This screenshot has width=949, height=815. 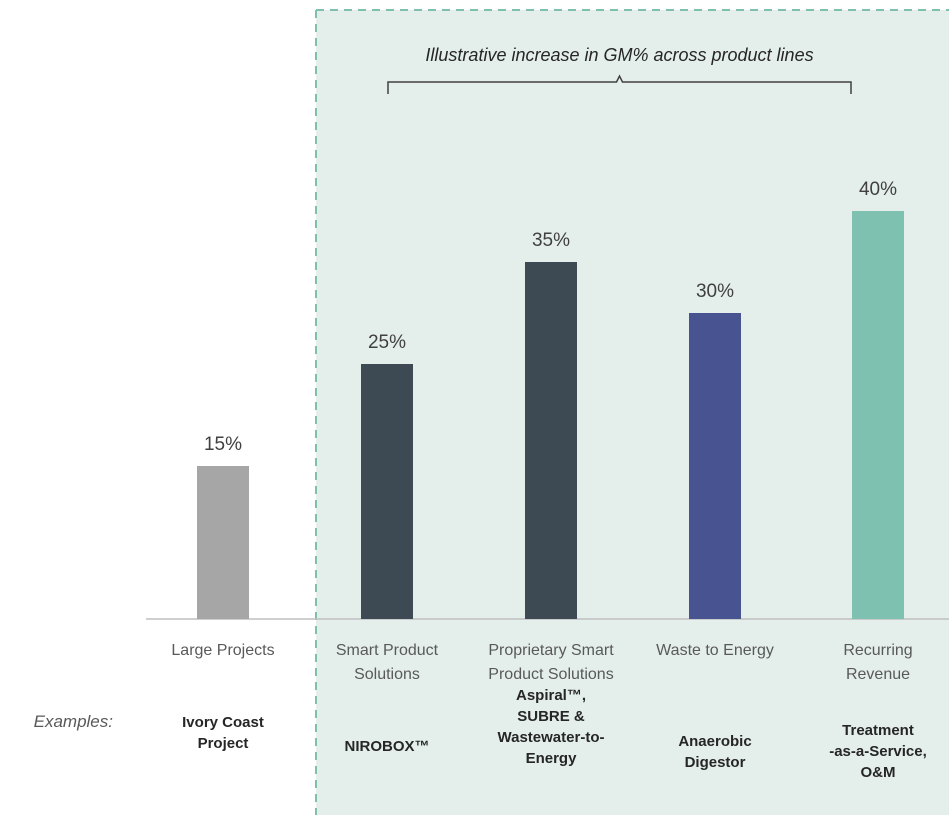 I want to click on value-label-4: 40%, so click(x=878, y=189).